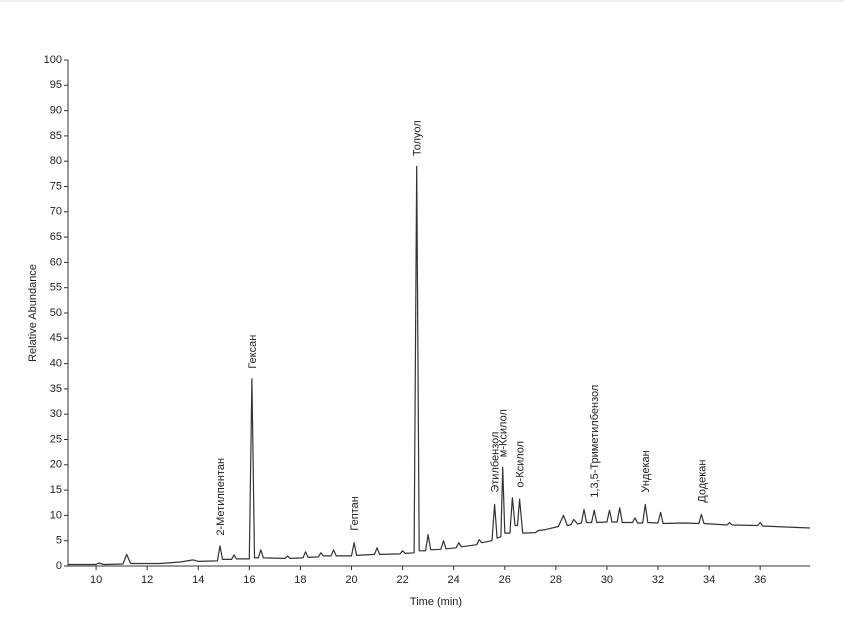 This screenshot has width=844, height=639. I want to click on y-tick-label: 30, so click(56, 414).